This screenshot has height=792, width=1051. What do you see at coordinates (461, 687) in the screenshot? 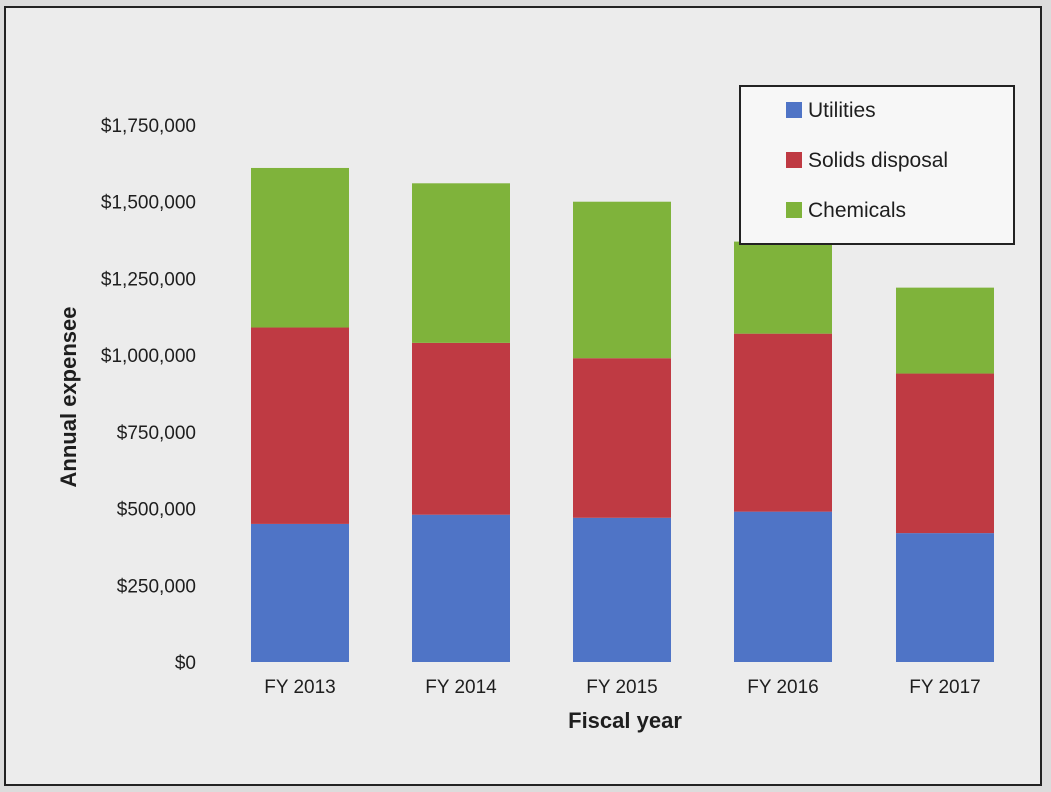
I see `x-tick-label: FY 2014` at bounding box center [461, 687].